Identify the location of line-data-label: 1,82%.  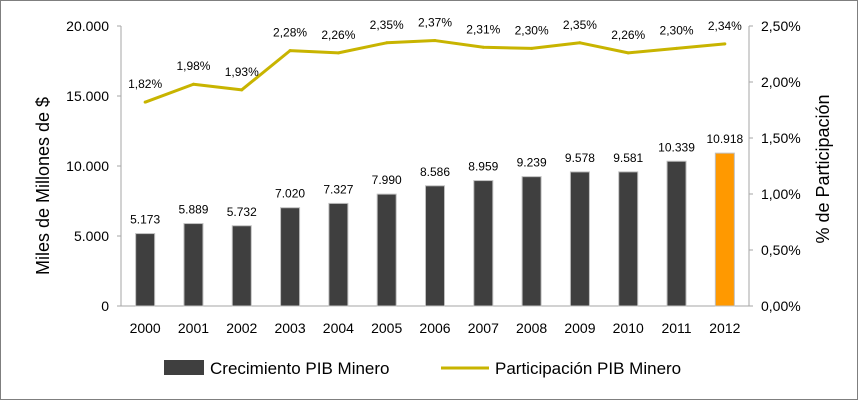
(145, 84).